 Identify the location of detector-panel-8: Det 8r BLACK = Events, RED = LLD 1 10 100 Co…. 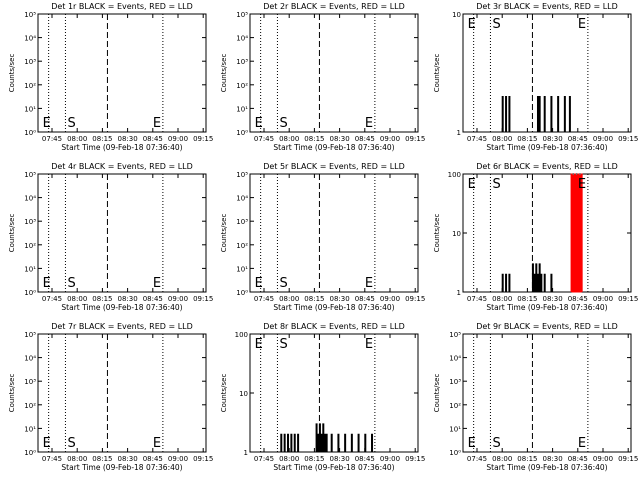
(322, 397).